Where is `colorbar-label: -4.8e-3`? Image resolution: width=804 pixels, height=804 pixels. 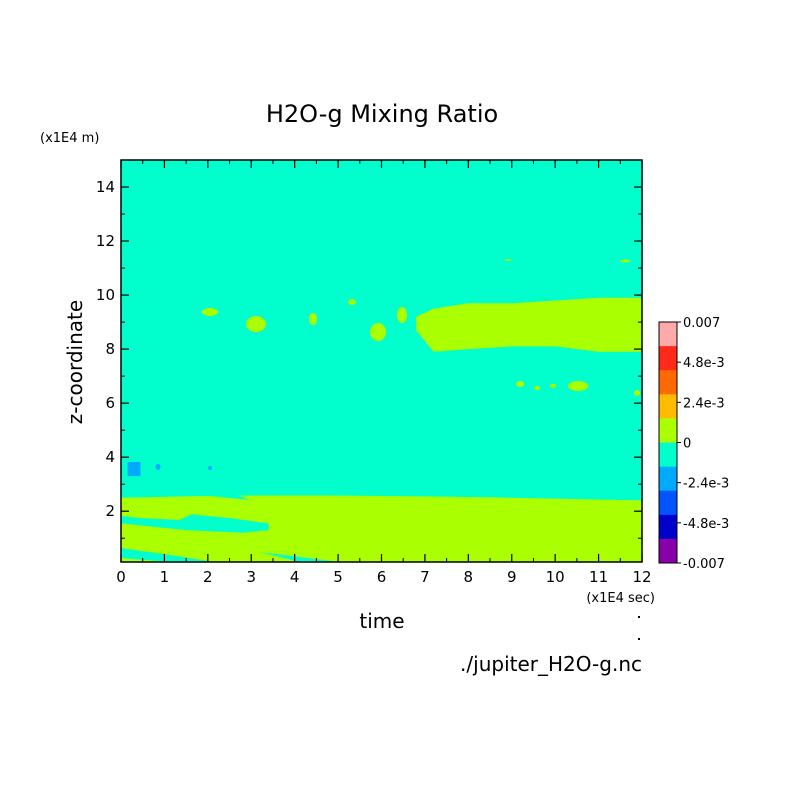
colorbar-label: -4.8e-3 is located at coordinates (706, 524).